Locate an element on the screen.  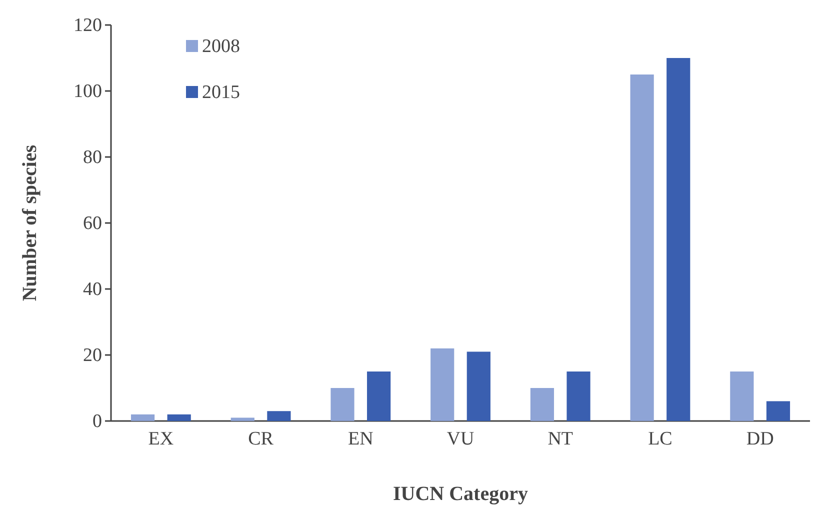
x-tick-label: DD is located at coordinates (760, 439).